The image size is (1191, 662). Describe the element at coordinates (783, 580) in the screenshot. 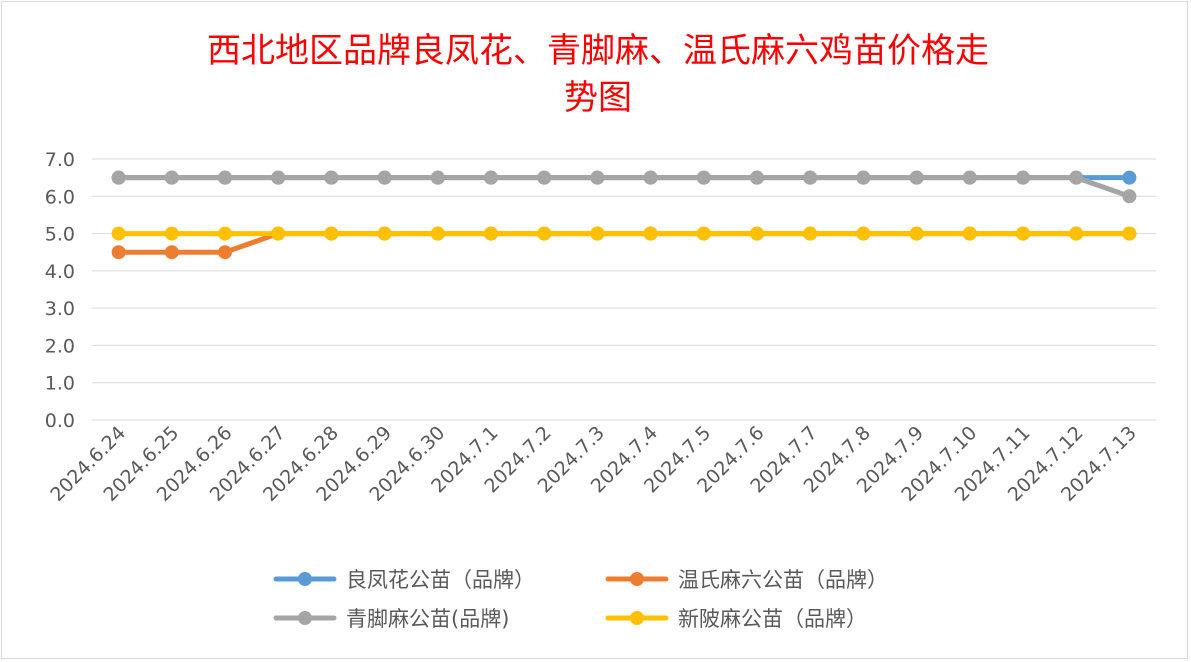

I see `legend-label: 温氏麻六公苗（品牌）` at that location.